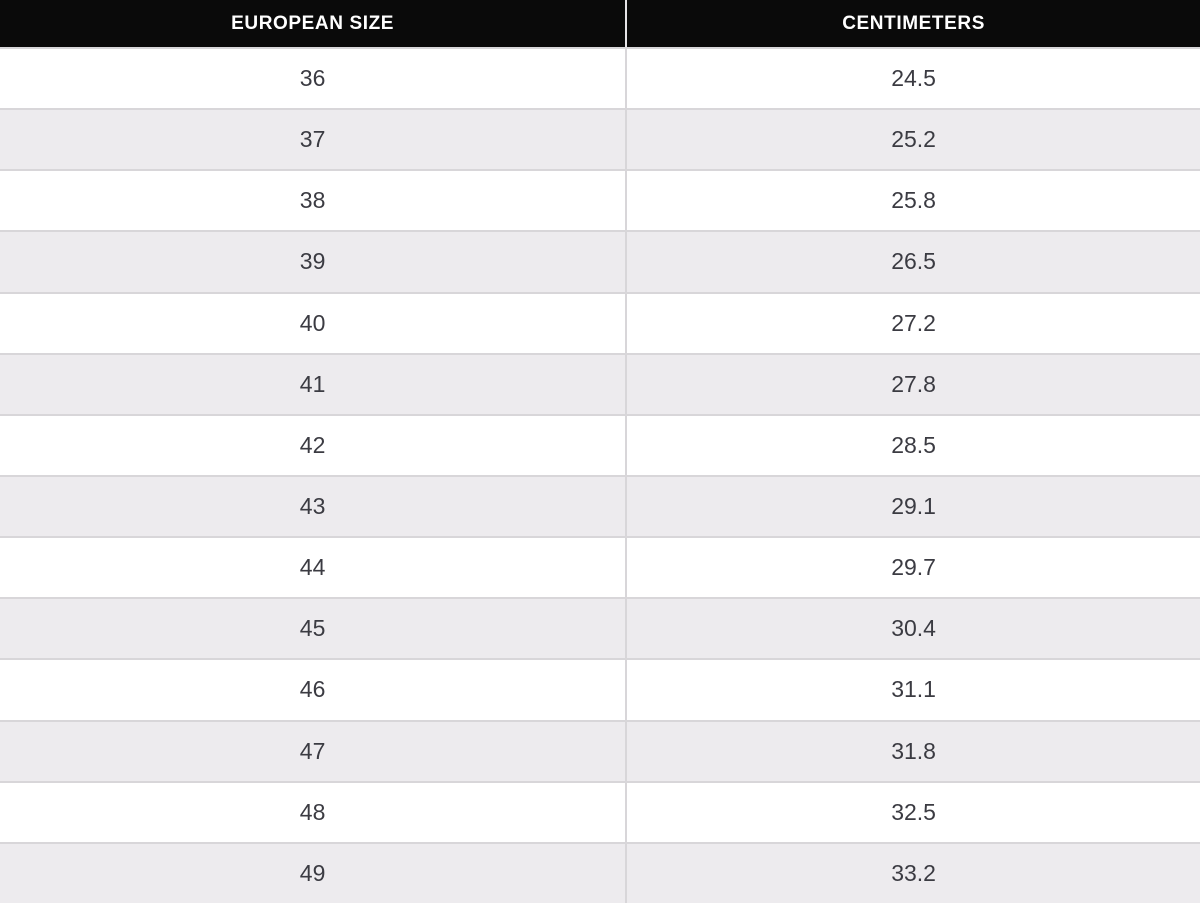 This screenshot has width=1200, height=903. I want to click on table-row: 46 31.1, so click(600, 689).